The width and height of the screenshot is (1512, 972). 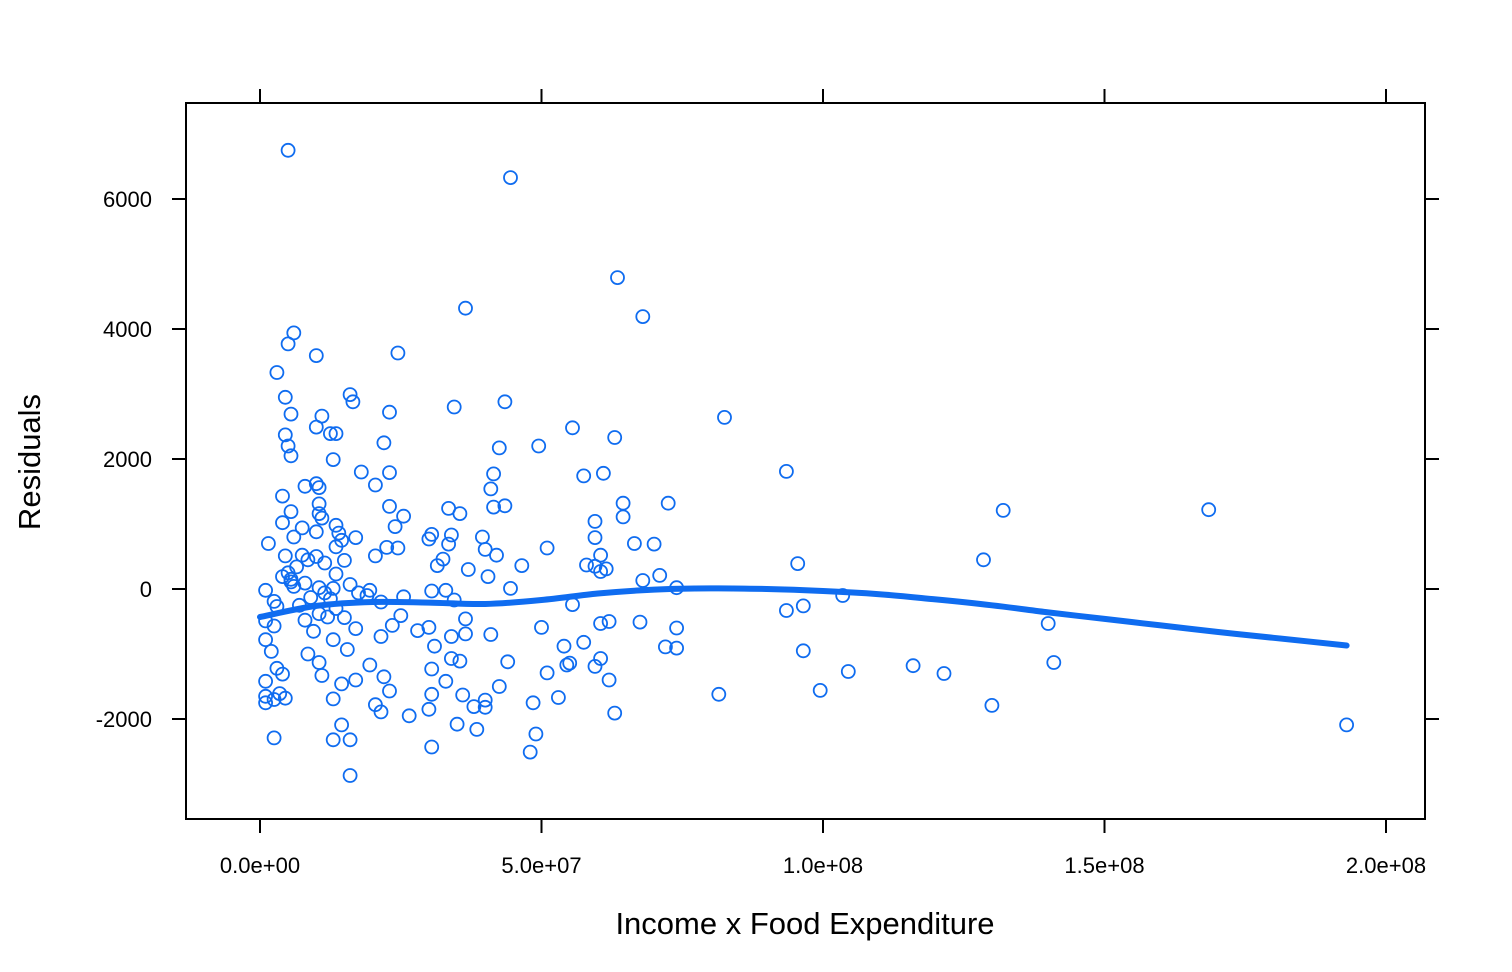 What do you see at coordinates (1386, 865) in the screenshot?
I see `x-tick-label: 2.0e+08` at bounding box center [1386, 865].